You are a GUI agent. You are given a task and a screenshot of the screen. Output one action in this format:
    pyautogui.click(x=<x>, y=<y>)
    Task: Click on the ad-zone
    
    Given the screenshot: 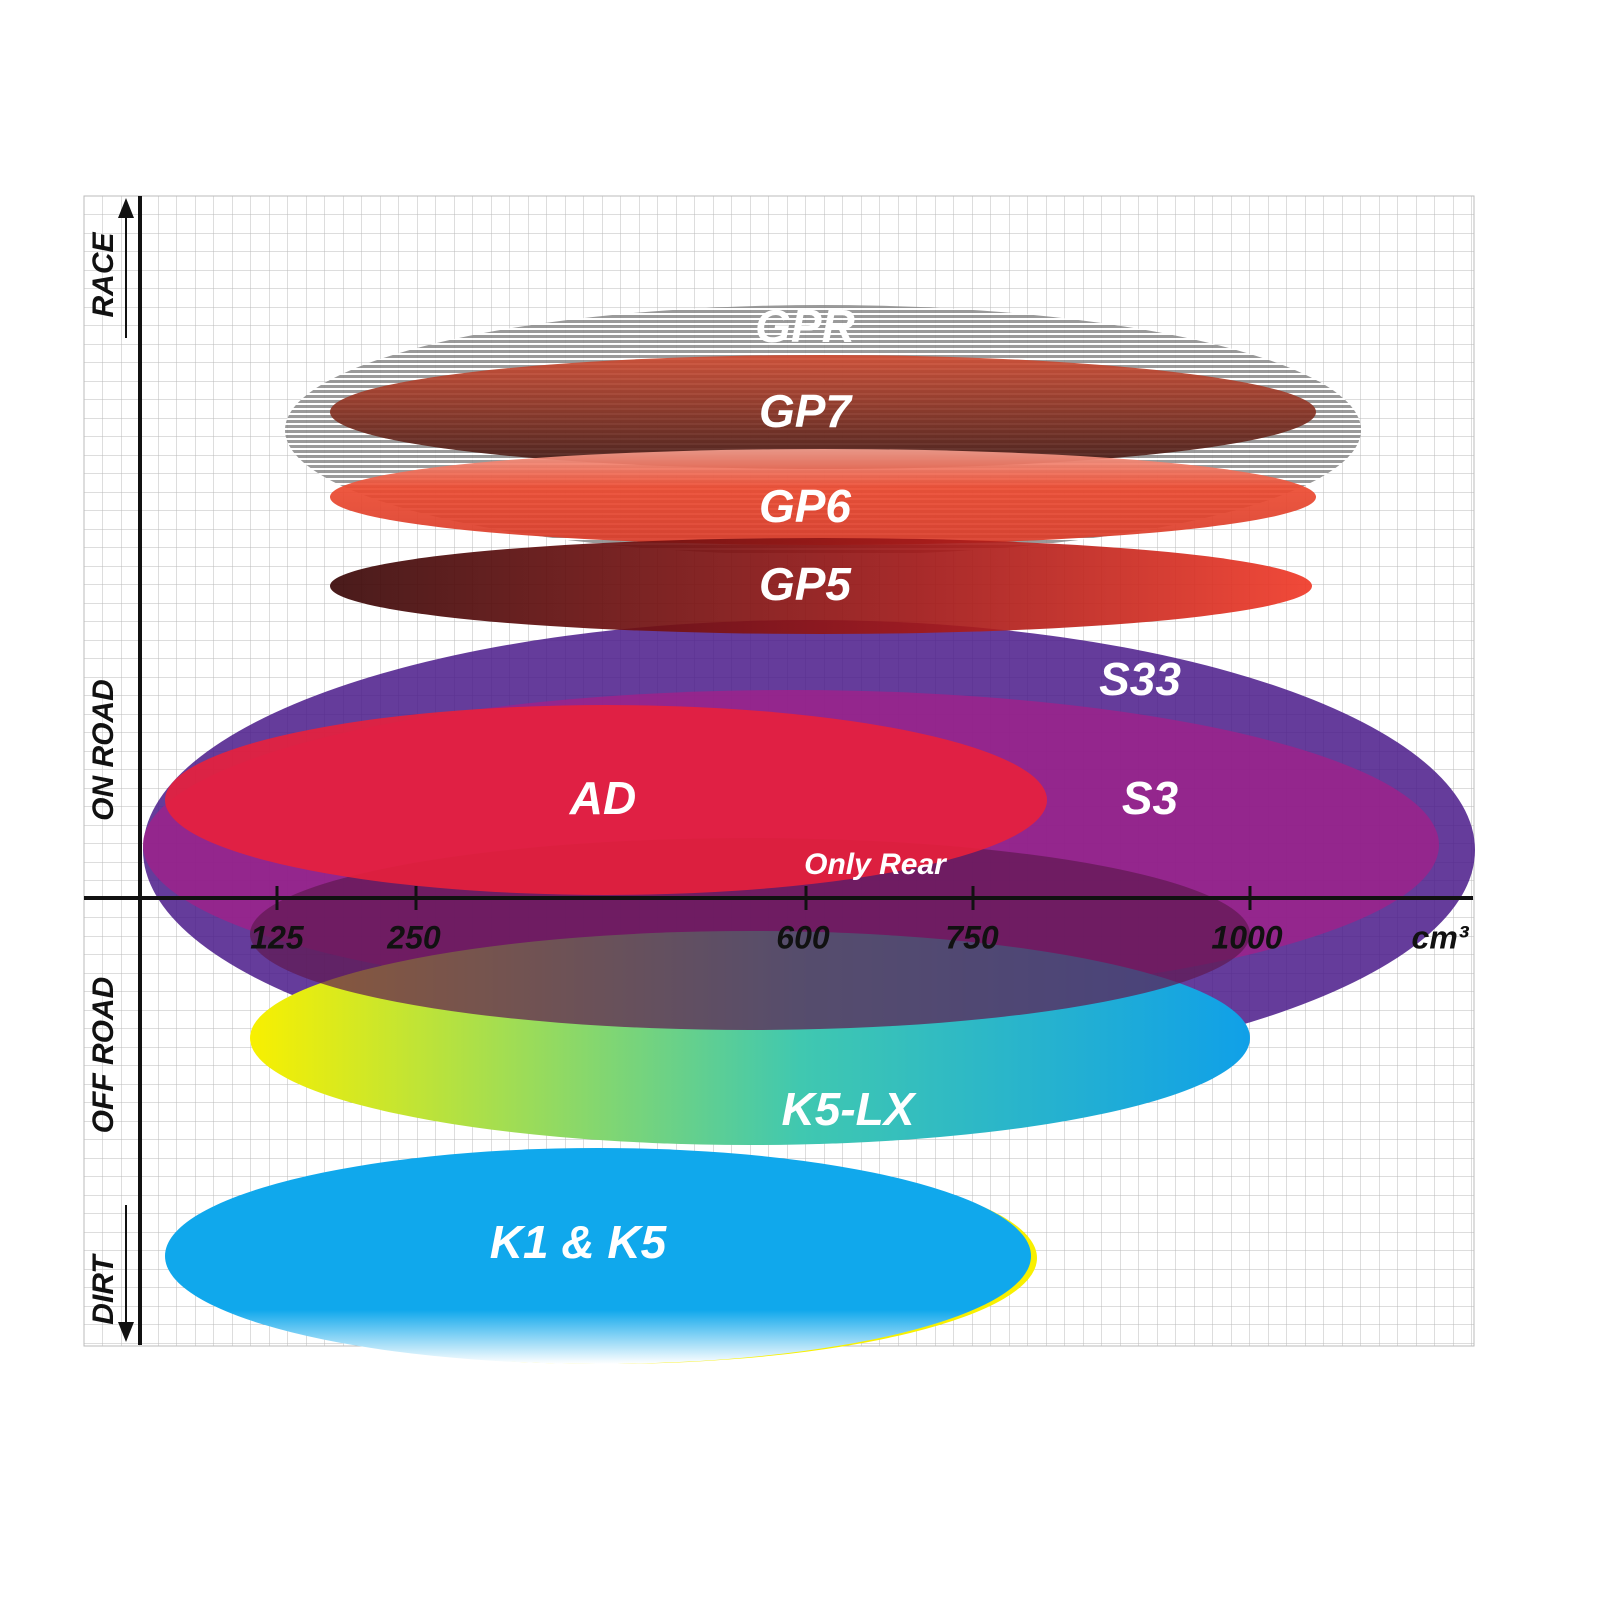 What is the action you would take?
    pyautogui.click(x=606, y=800)
    